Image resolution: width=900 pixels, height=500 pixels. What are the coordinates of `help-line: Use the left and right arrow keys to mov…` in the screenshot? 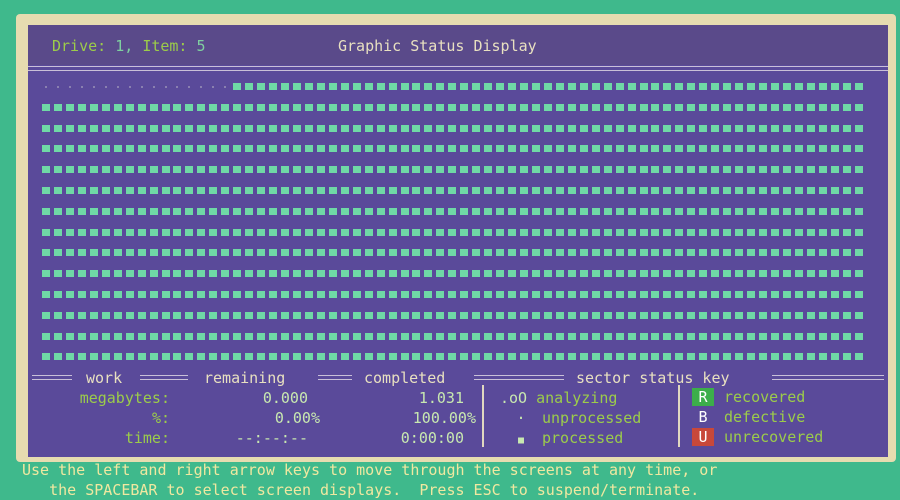 It's located at (370, 470).